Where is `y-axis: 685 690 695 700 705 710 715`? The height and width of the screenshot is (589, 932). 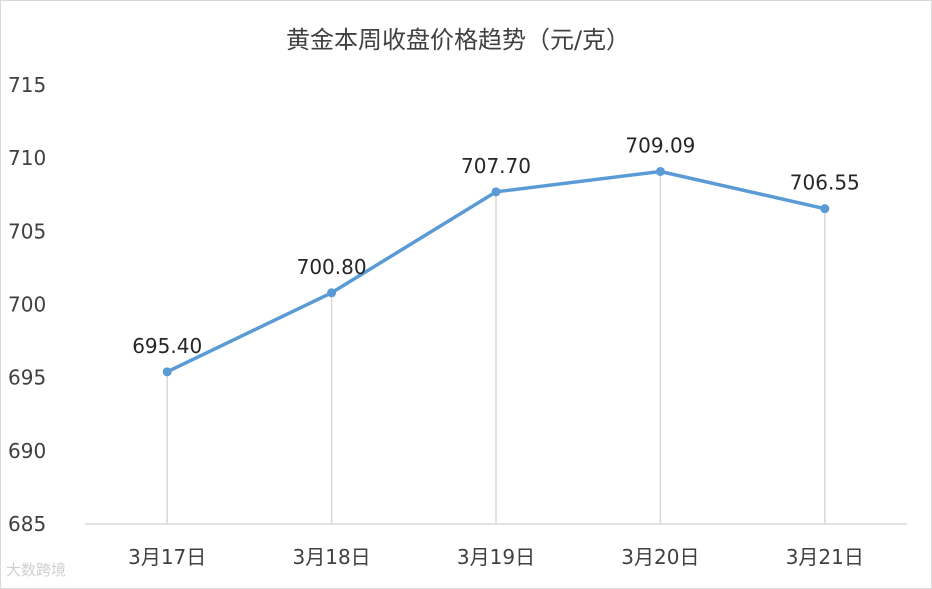 y-axis: 685 690 695 700 705 710 715 is located at coordinates (27, 304).